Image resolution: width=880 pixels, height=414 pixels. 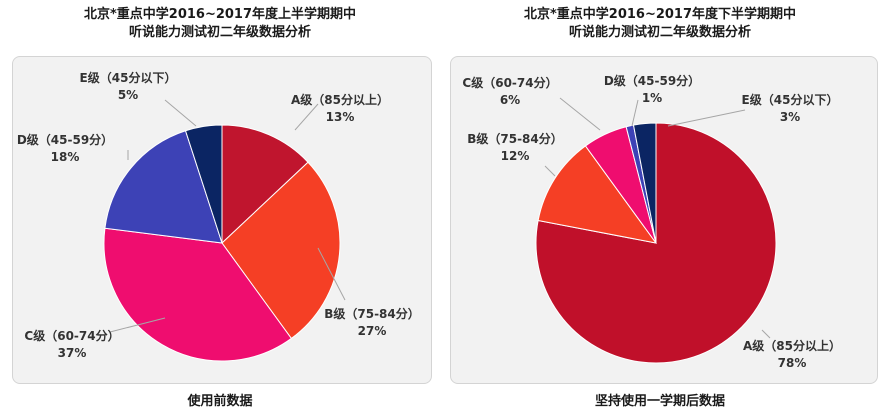 What do you see at coordinates (792, 363) in the screenshot?
I see `slice-value-label: 78%` at bounding box center [792, 363].